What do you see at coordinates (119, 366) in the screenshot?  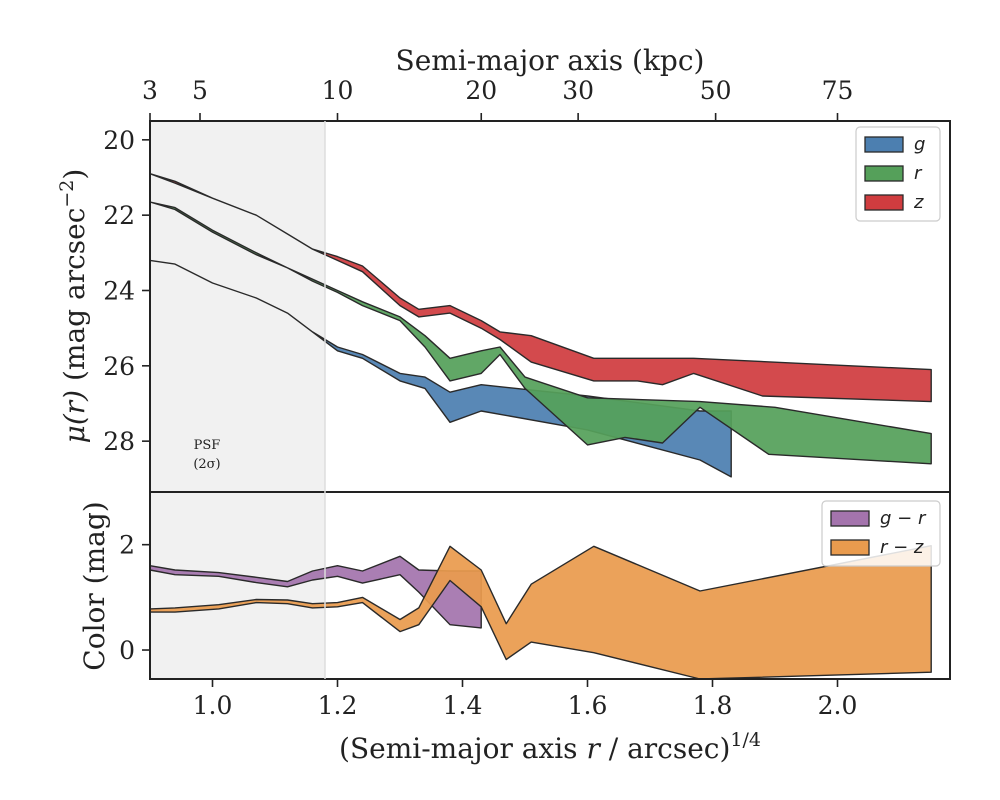 I see `y-tick-label: 26` at bounding box center [119, 366].